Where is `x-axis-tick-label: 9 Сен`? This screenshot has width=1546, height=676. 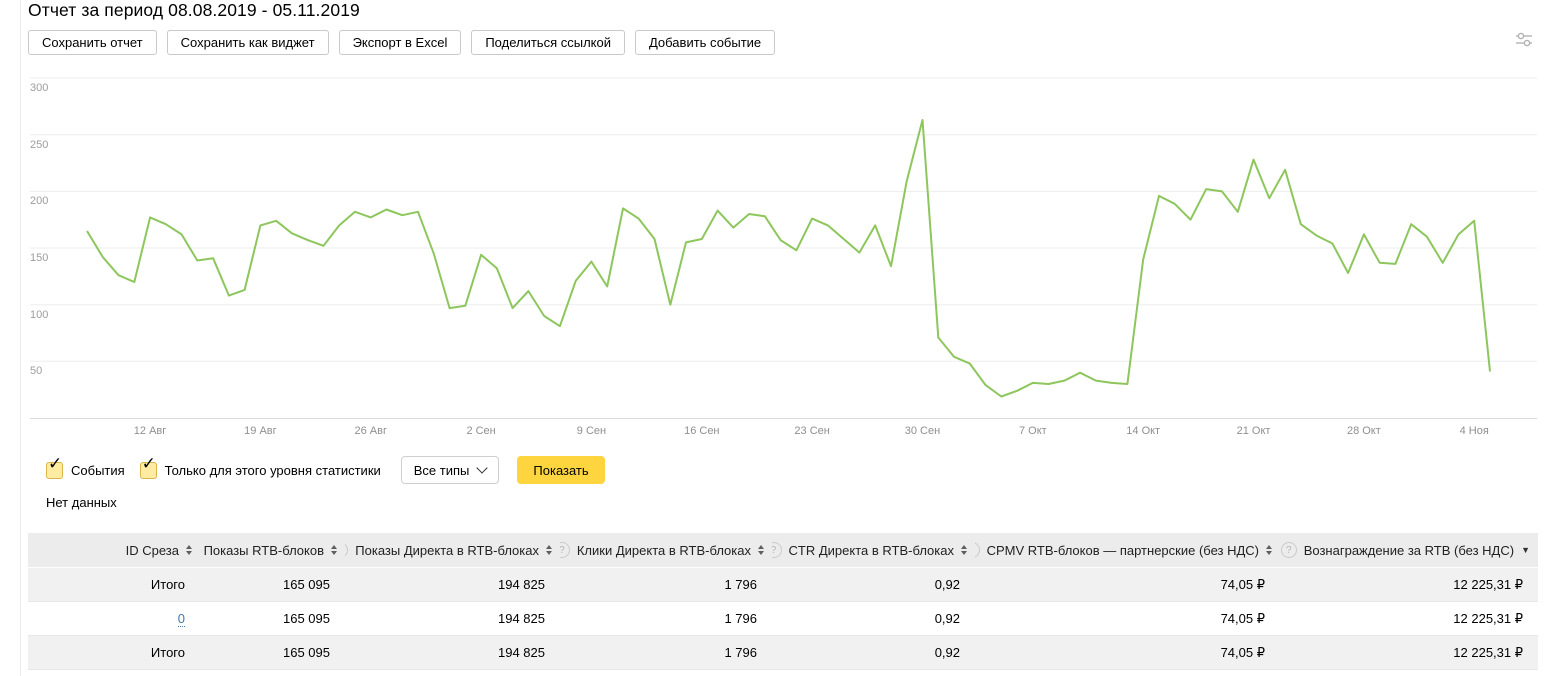 x-axis-tick-label: 9 Сен is located at coordinates (591, 431).